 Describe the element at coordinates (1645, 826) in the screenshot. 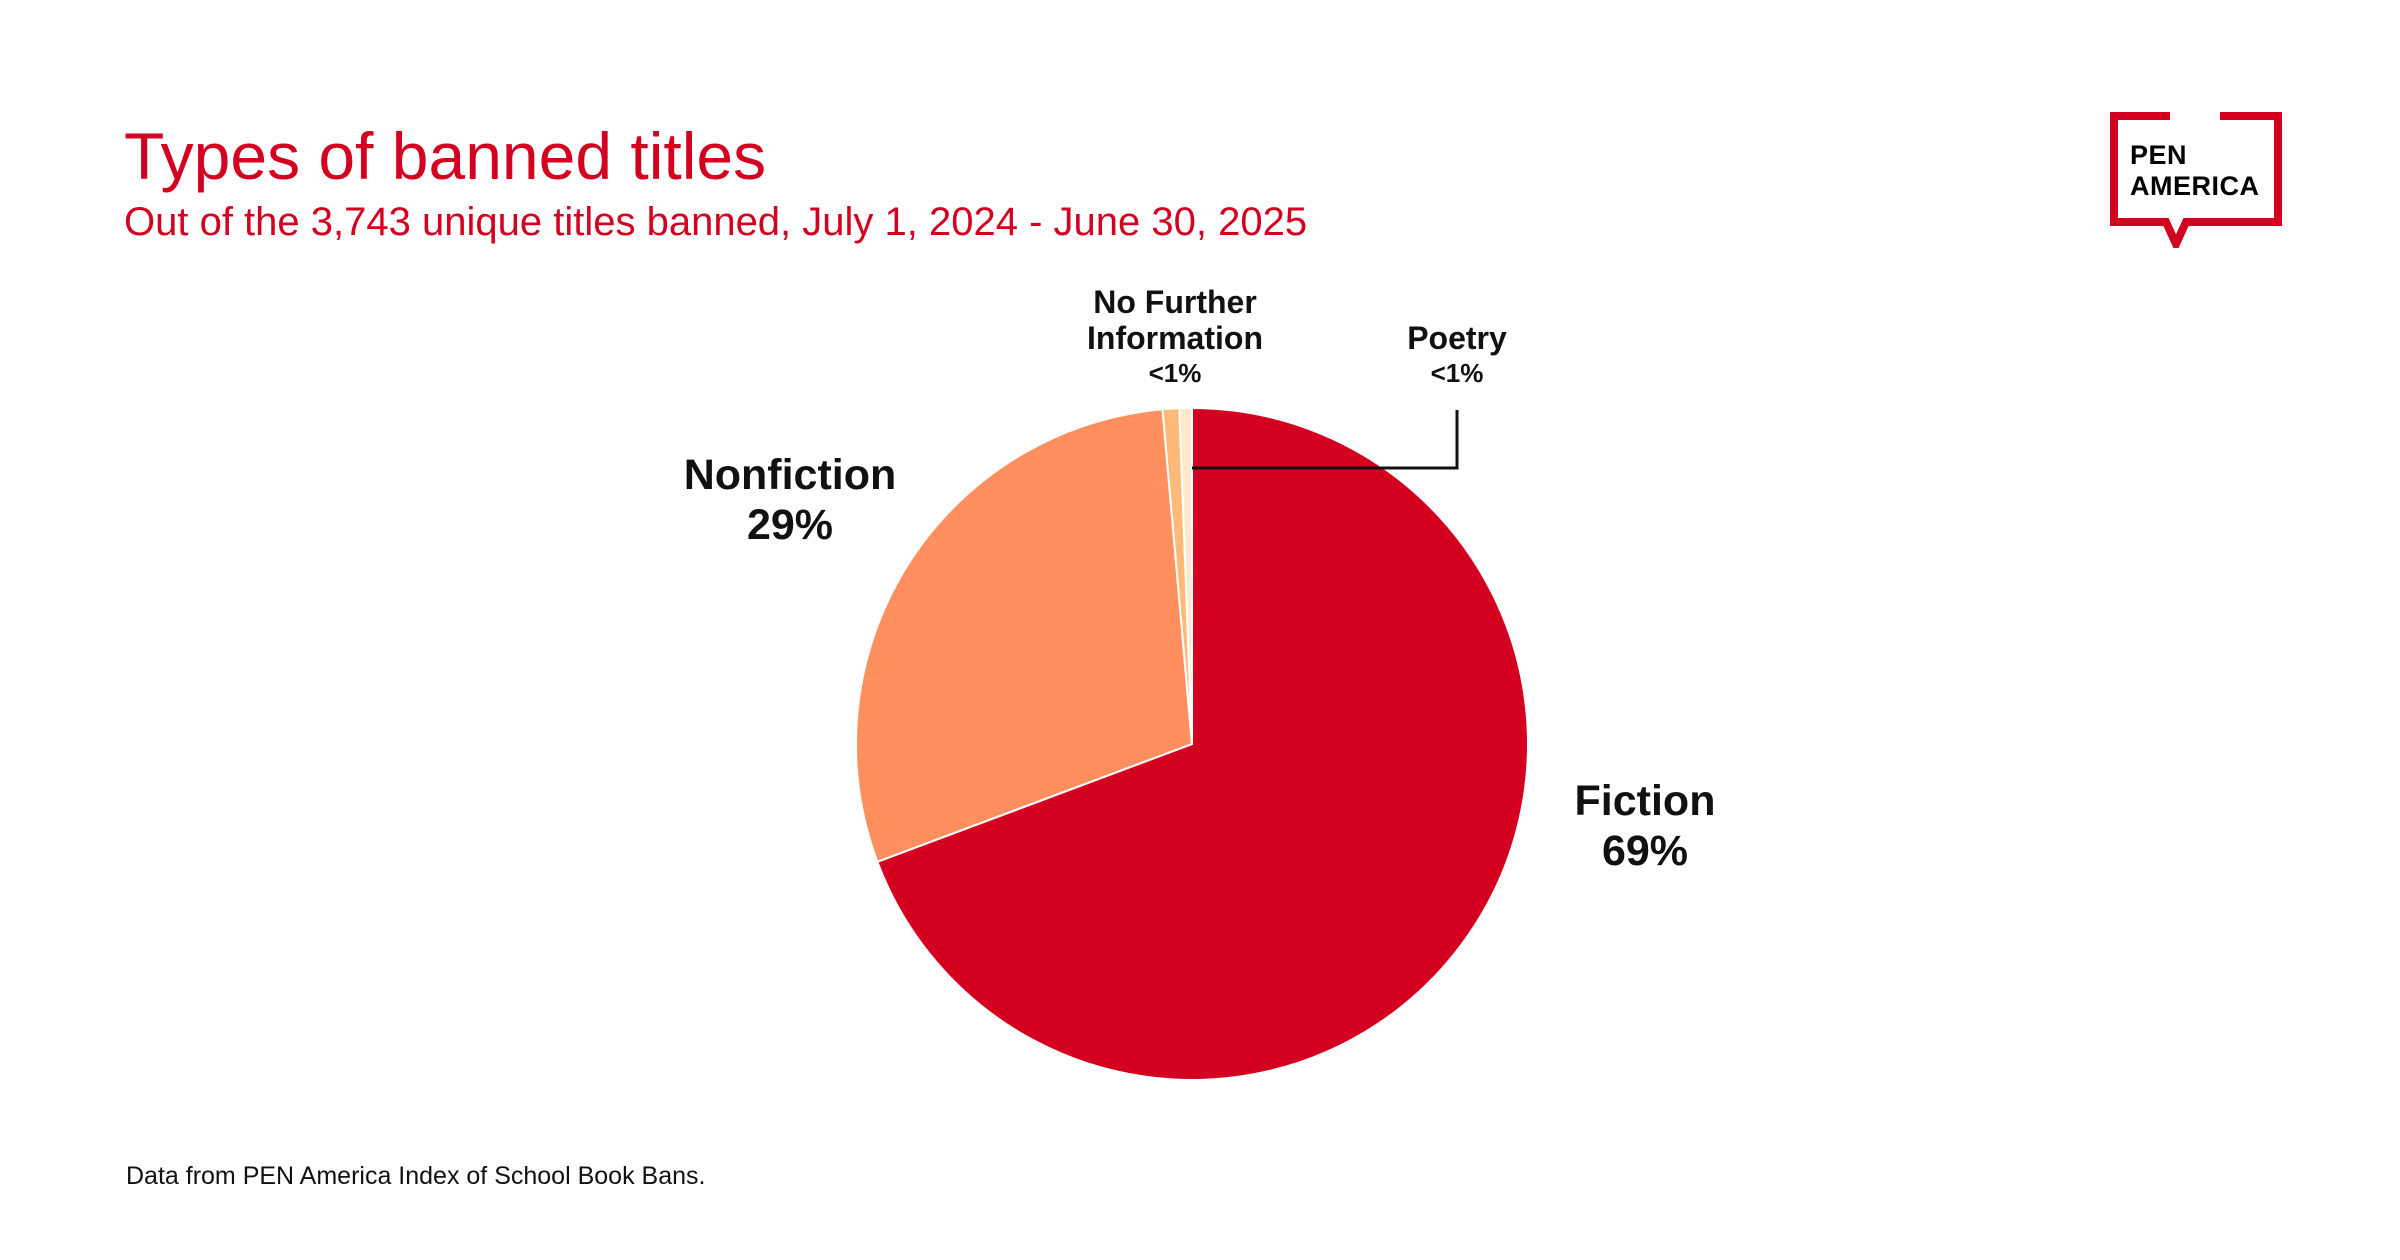

I see `slice-label-fiction: Fiction 69%` at that location.